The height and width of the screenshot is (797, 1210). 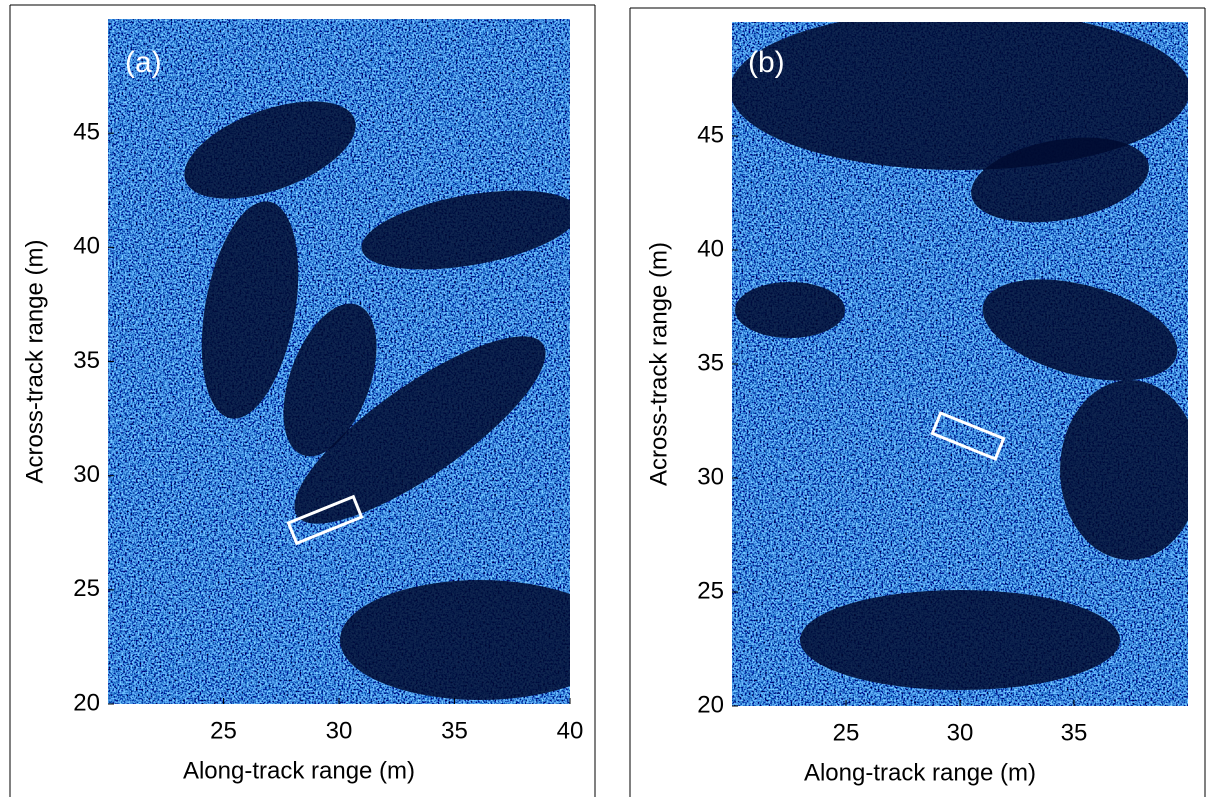 I want to click on x-tick-label: 40, so click(x=570, y=730).